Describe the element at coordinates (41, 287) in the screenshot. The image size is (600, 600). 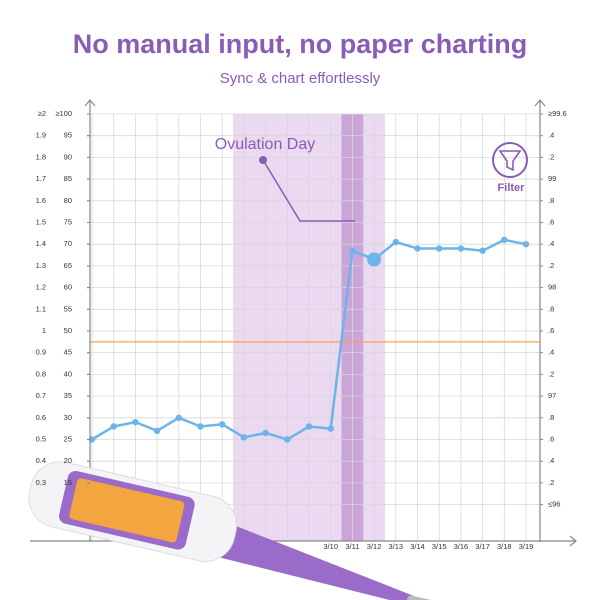
I see `yticks-label: 1.2` at that location.